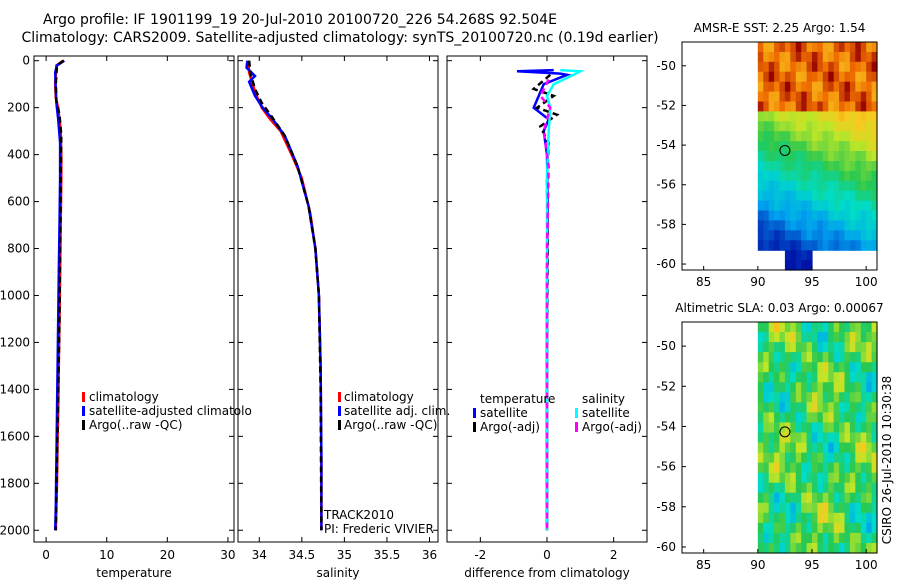  Describe the element at coordinates (780, 28) in the screenshot. I see `map-title: AMSR-E SST: 2.25 Argo: 1.54` at that location.